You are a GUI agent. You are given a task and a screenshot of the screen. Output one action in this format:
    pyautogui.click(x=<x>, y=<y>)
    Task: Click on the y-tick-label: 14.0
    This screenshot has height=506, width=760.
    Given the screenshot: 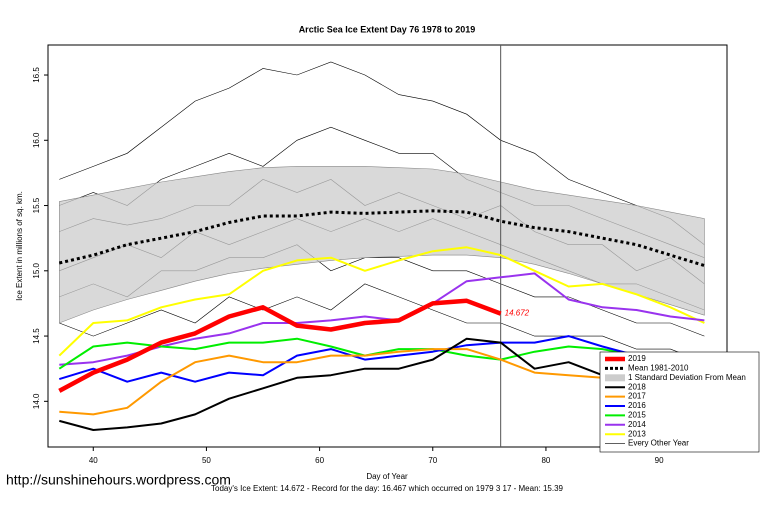 What is the action you would take?
    pyautogui.click(x=36, y=401)
    